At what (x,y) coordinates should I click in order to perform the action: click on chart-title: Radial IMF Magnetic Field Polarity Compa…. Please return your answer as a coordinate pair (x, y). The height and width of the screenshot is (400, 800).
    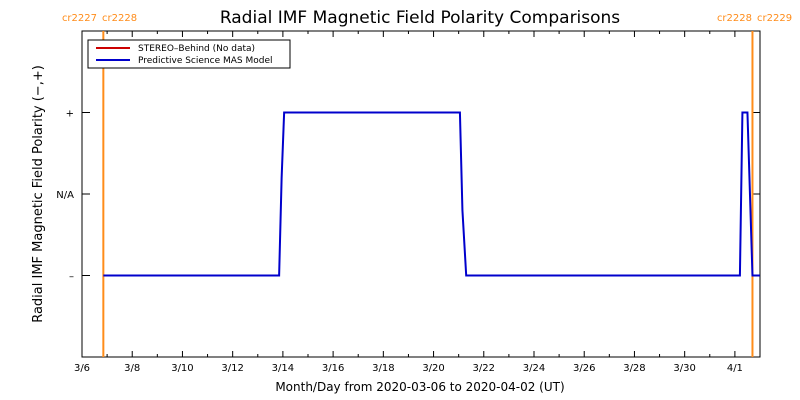
    Looking at the image, I should click on (420, 18).